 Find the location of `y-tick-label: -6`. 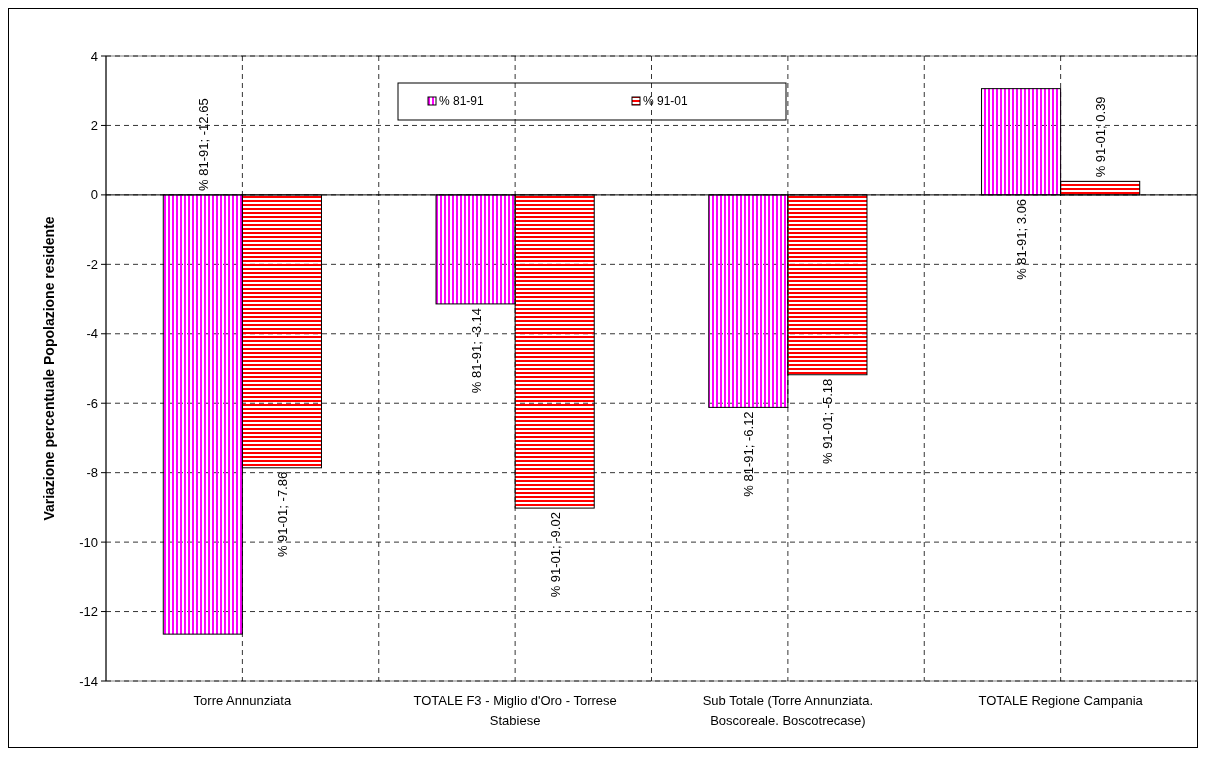

y-tick-label: -6 is located at coordinates (92, 403).